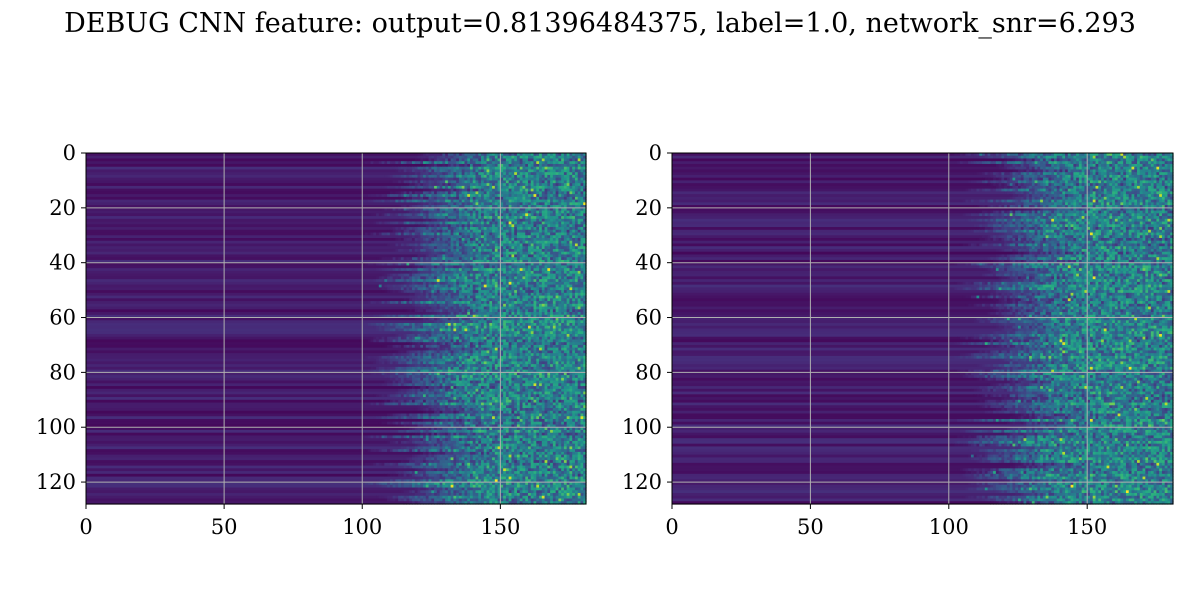  What do you see at coordinates (229, 223) in the screenshot?
I see `heatmap-row-stripe` at bounding box center [229, 223].